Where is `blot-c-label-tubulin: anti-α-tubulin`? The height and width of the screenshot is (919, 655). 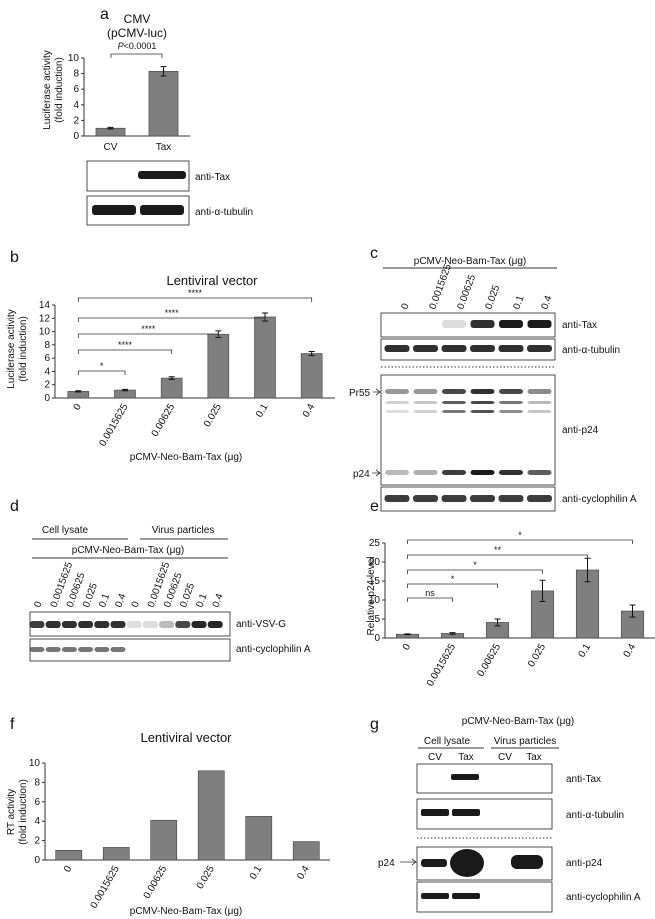
blot-c-label-tubulin: anti-α-tubulin is located at coordinates (591, 350).